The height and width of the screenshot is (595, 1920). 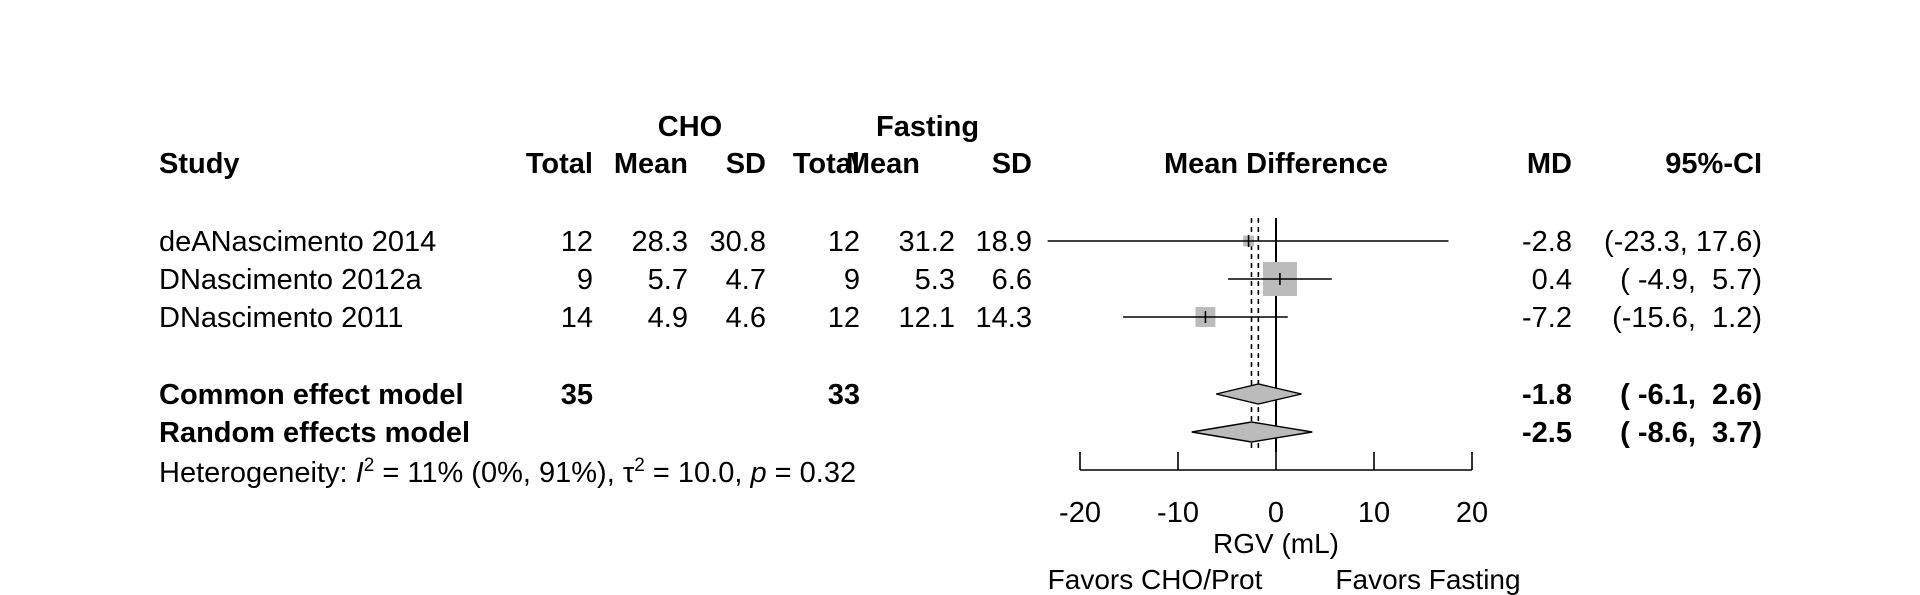 I want to click on x-tick-label: -10, so click(x=1178, y=513).